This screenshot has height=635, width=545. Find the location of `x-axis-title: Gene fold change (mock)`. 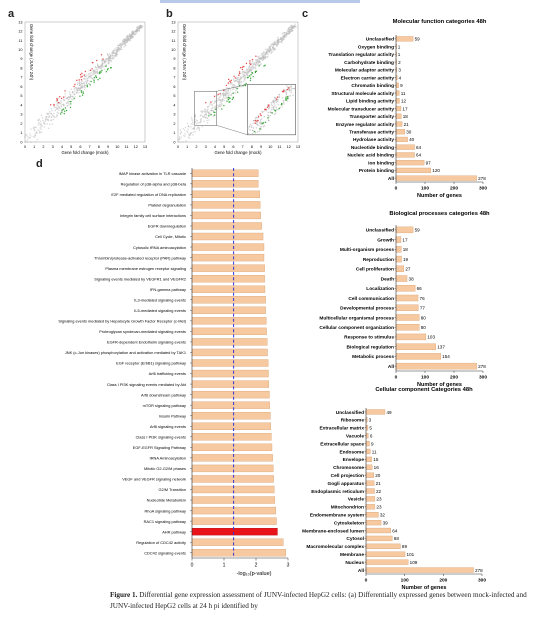

x-axis-title: Gene fold change (mock) is located at coordinates (238, 152).